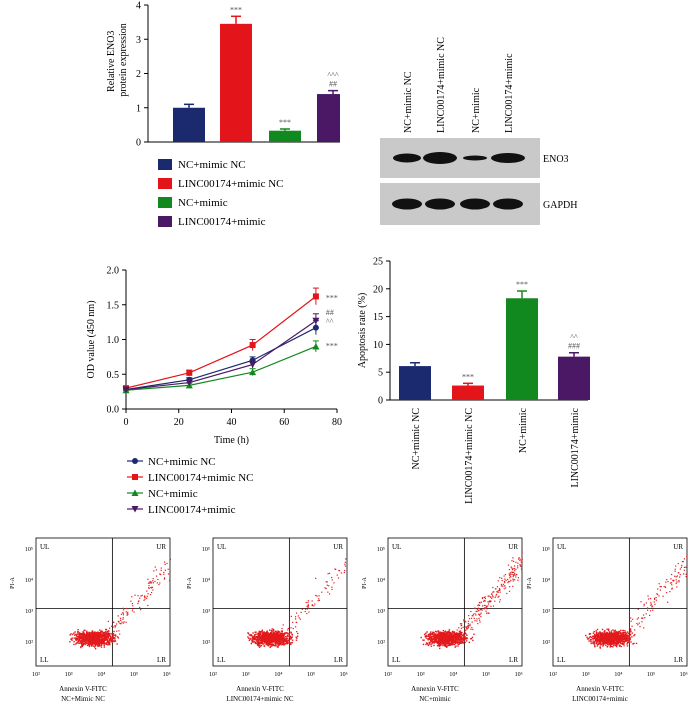 This screenshot has height=724, width=688. Describe the element at coordinates (381, 581) in the screenshot. I see `flow-ytick-label: 10⁴` at that location.